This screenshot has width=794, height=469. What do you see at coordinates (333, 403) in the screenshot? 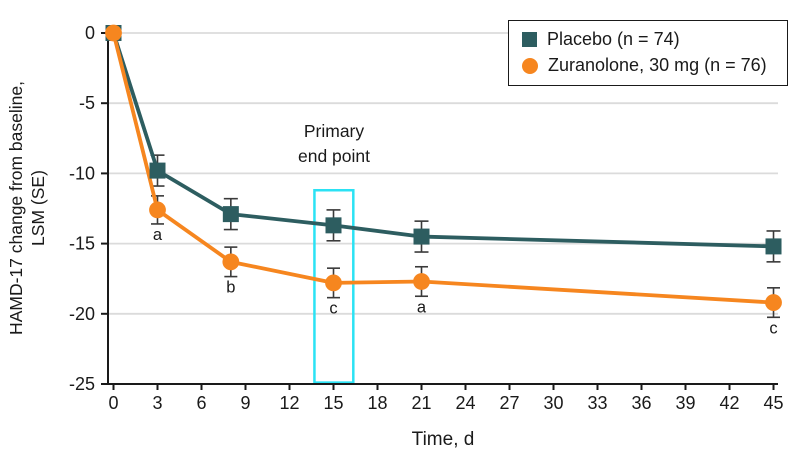
I see `x-tick-label: 15` at bounding box center [333, 403].